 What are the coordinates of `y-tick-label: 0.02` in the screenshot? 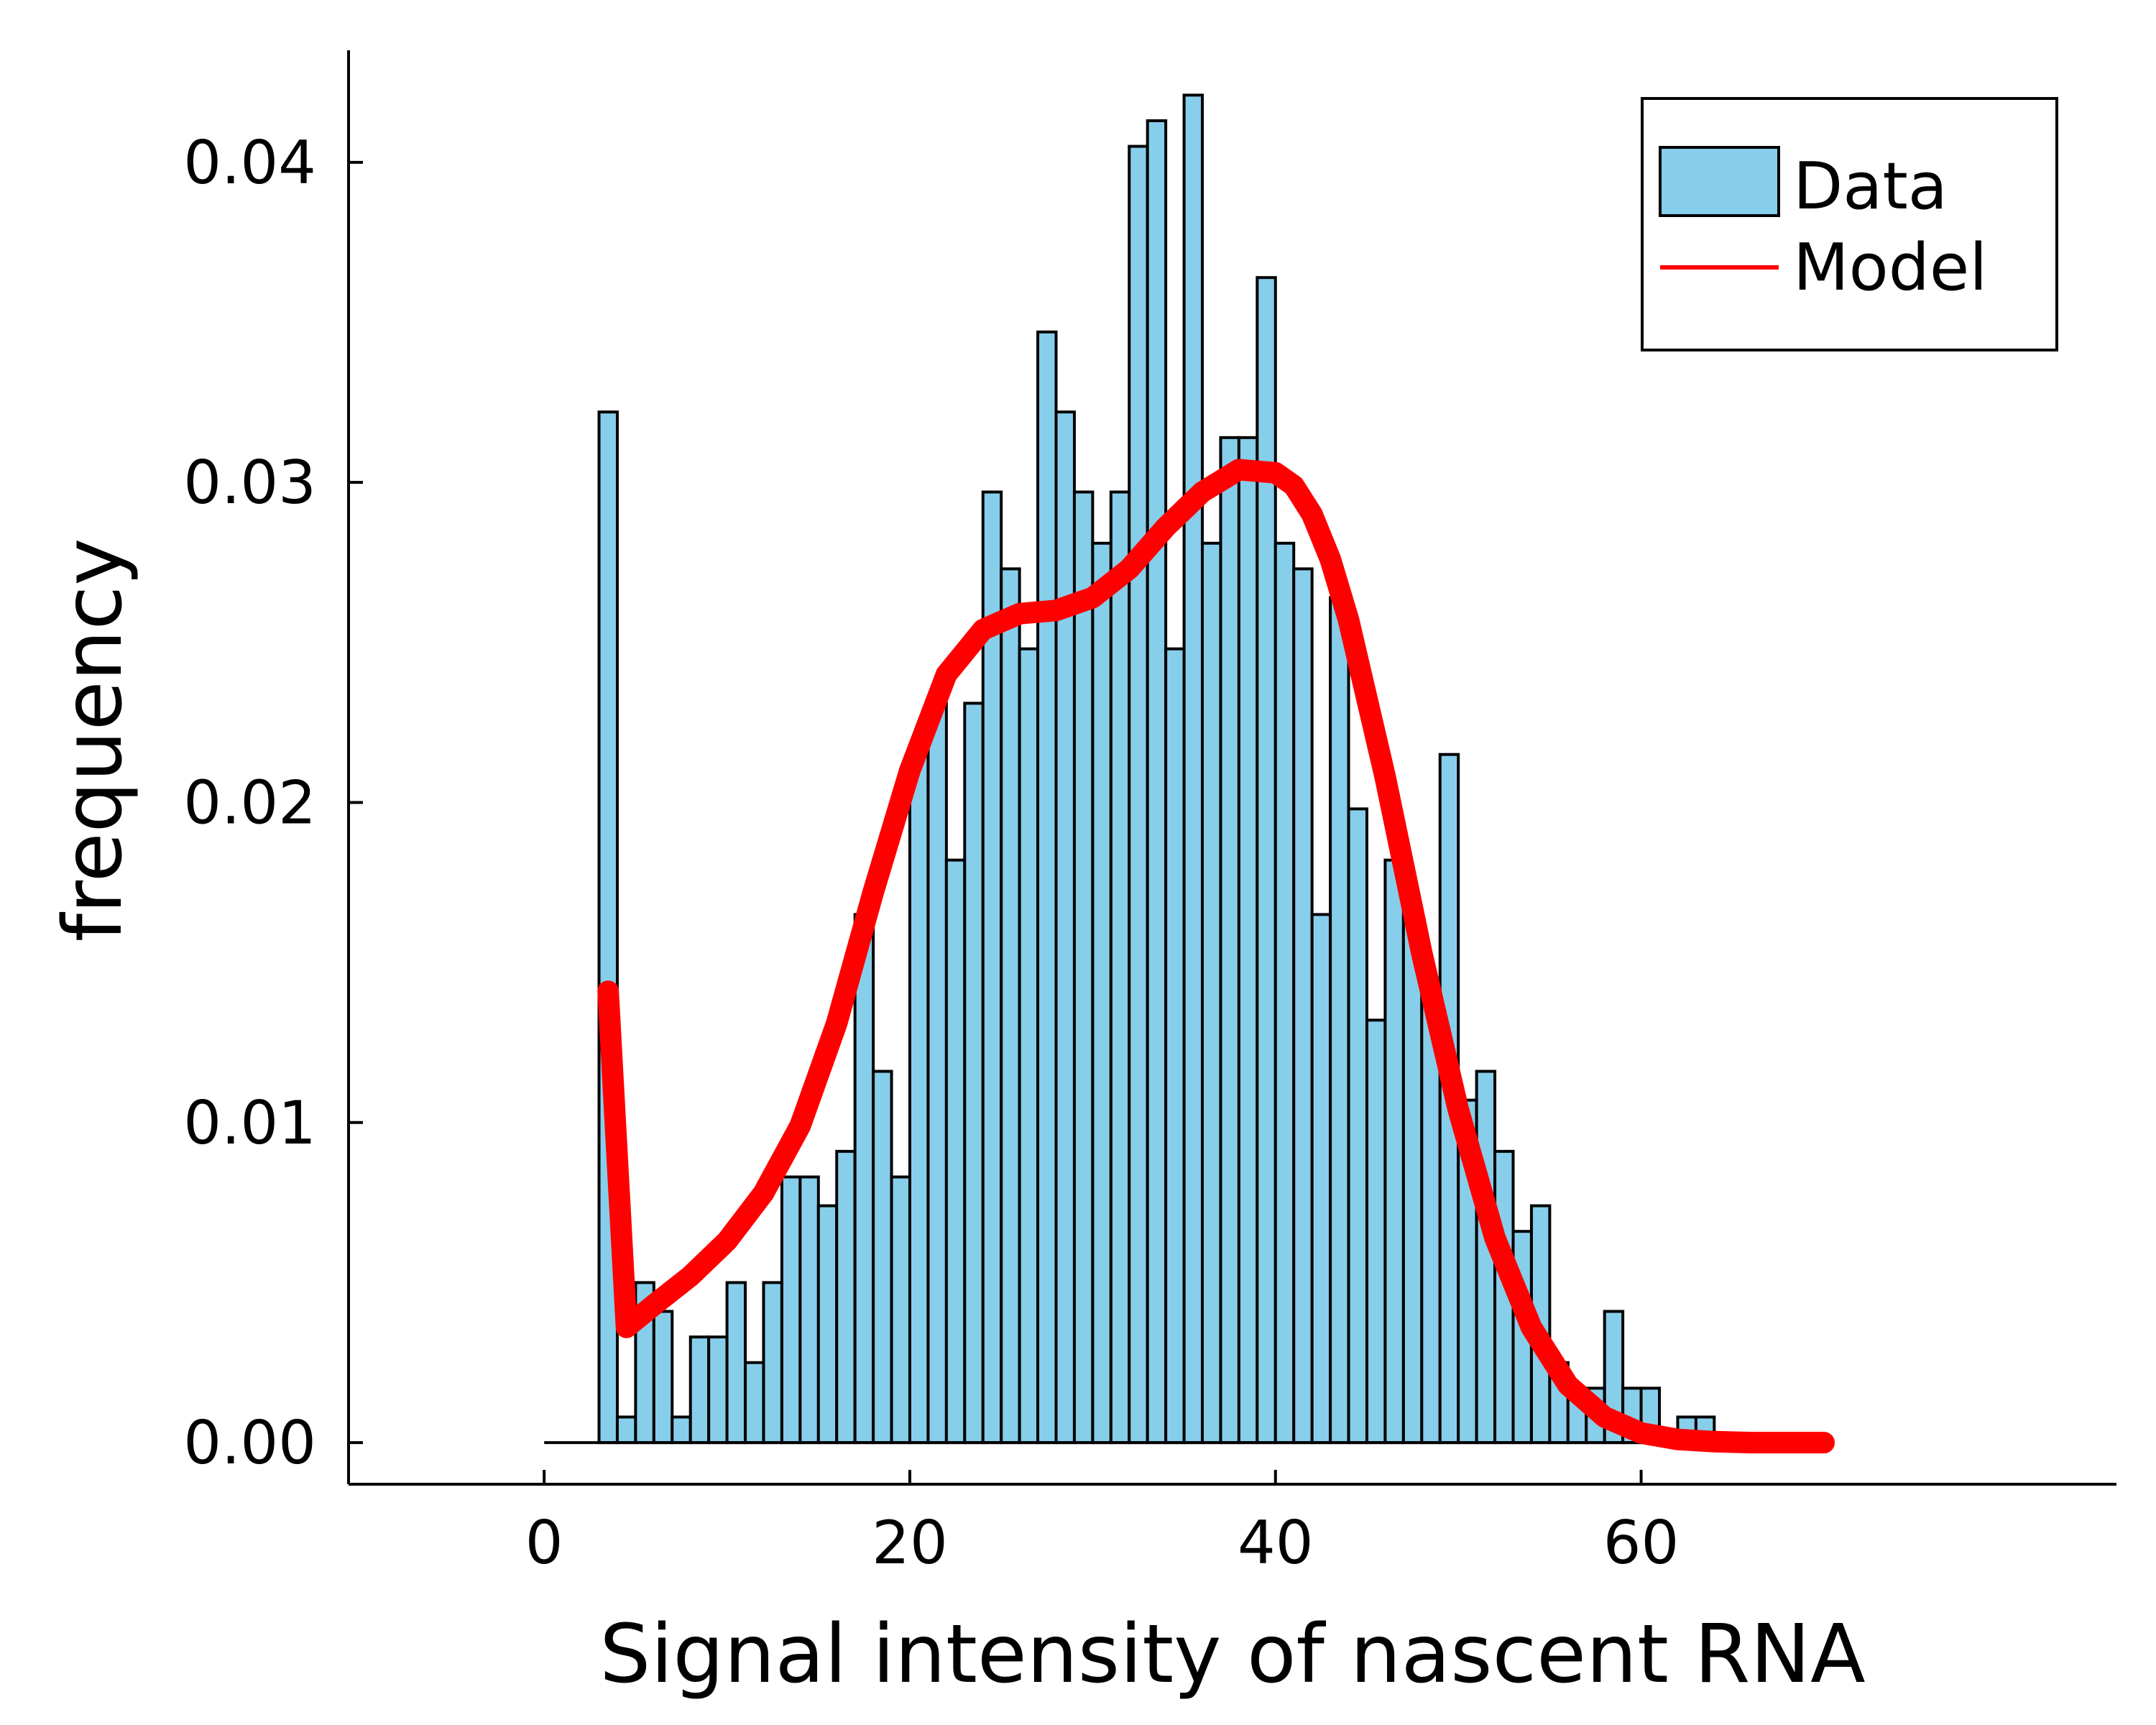 It's located at (249, 802).